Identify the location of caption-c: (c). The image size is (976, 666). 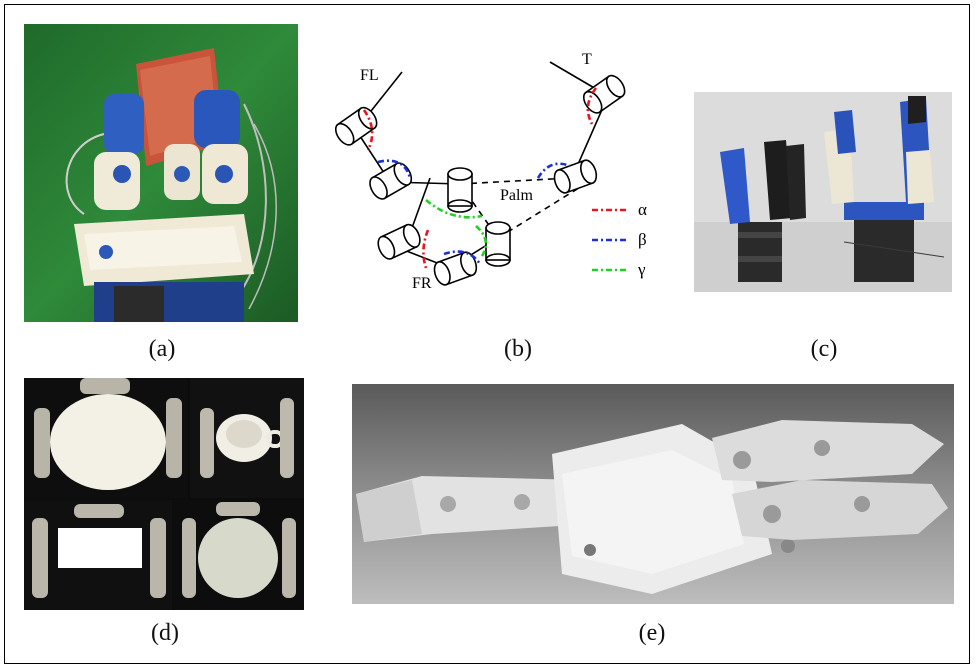
(824, 349).